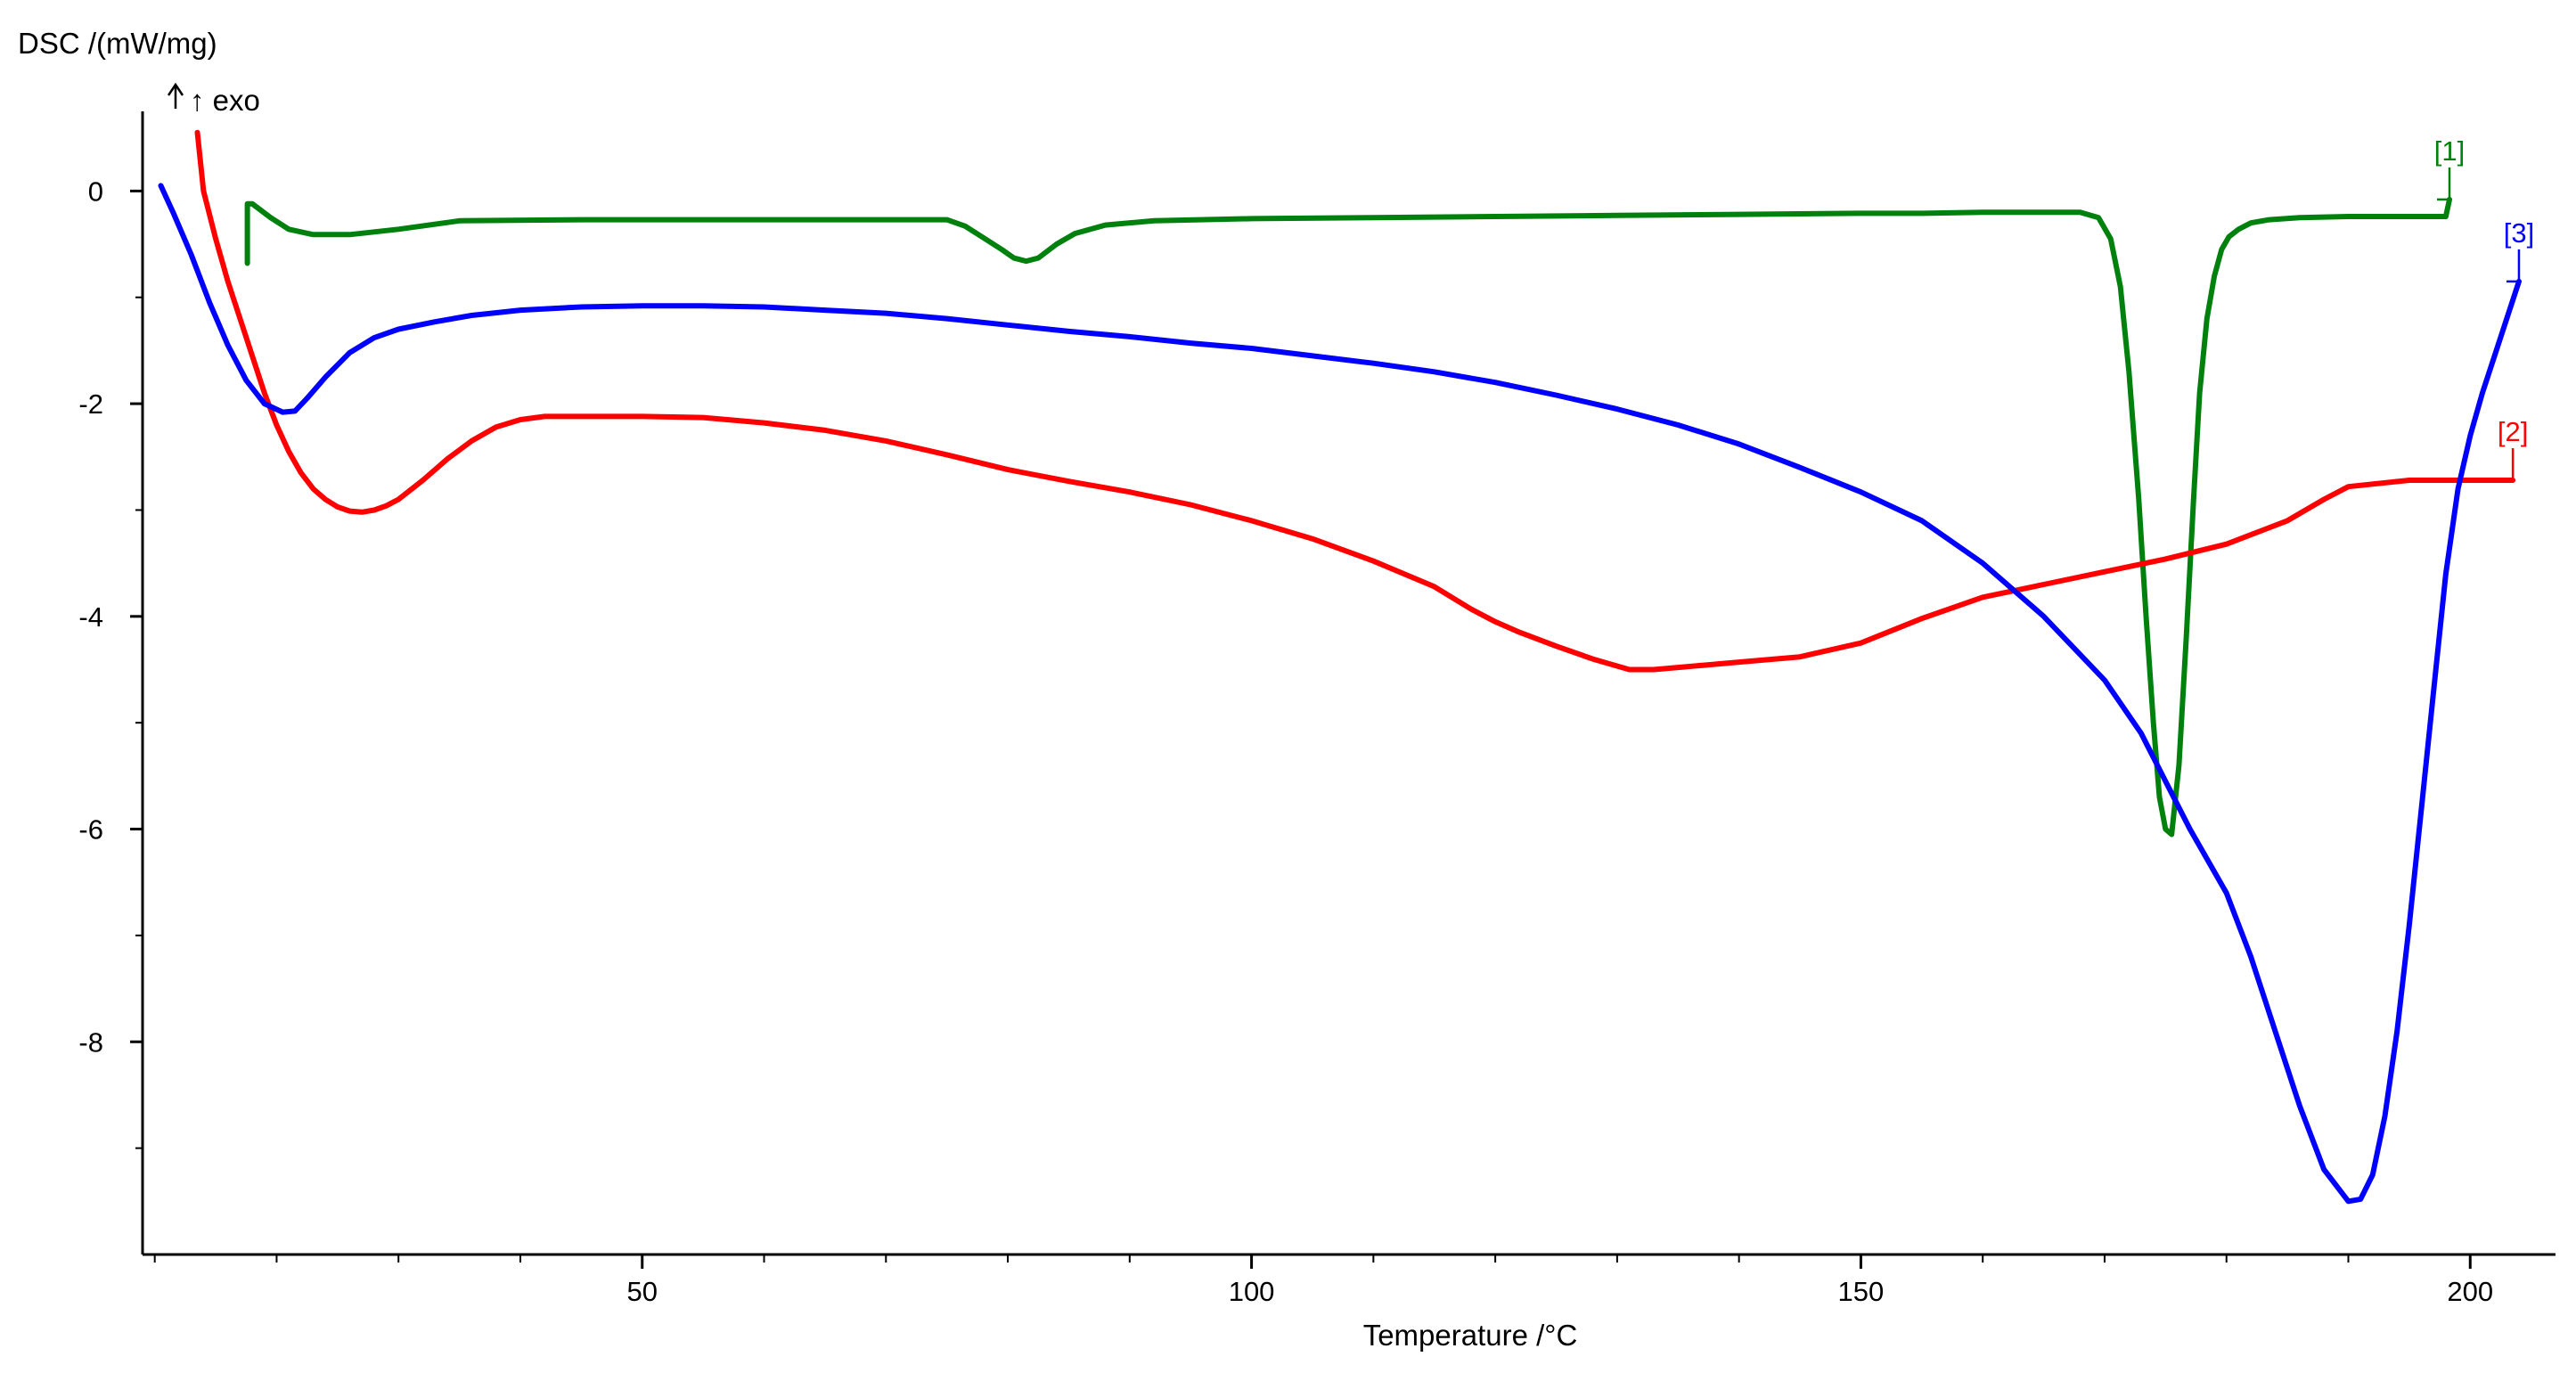 This screenshot has height=1373, width=2576. What do you see at coordinates (95, 192) in the screenshot?
I see `y-tick-label: 0` at bounding box center [95, 192].